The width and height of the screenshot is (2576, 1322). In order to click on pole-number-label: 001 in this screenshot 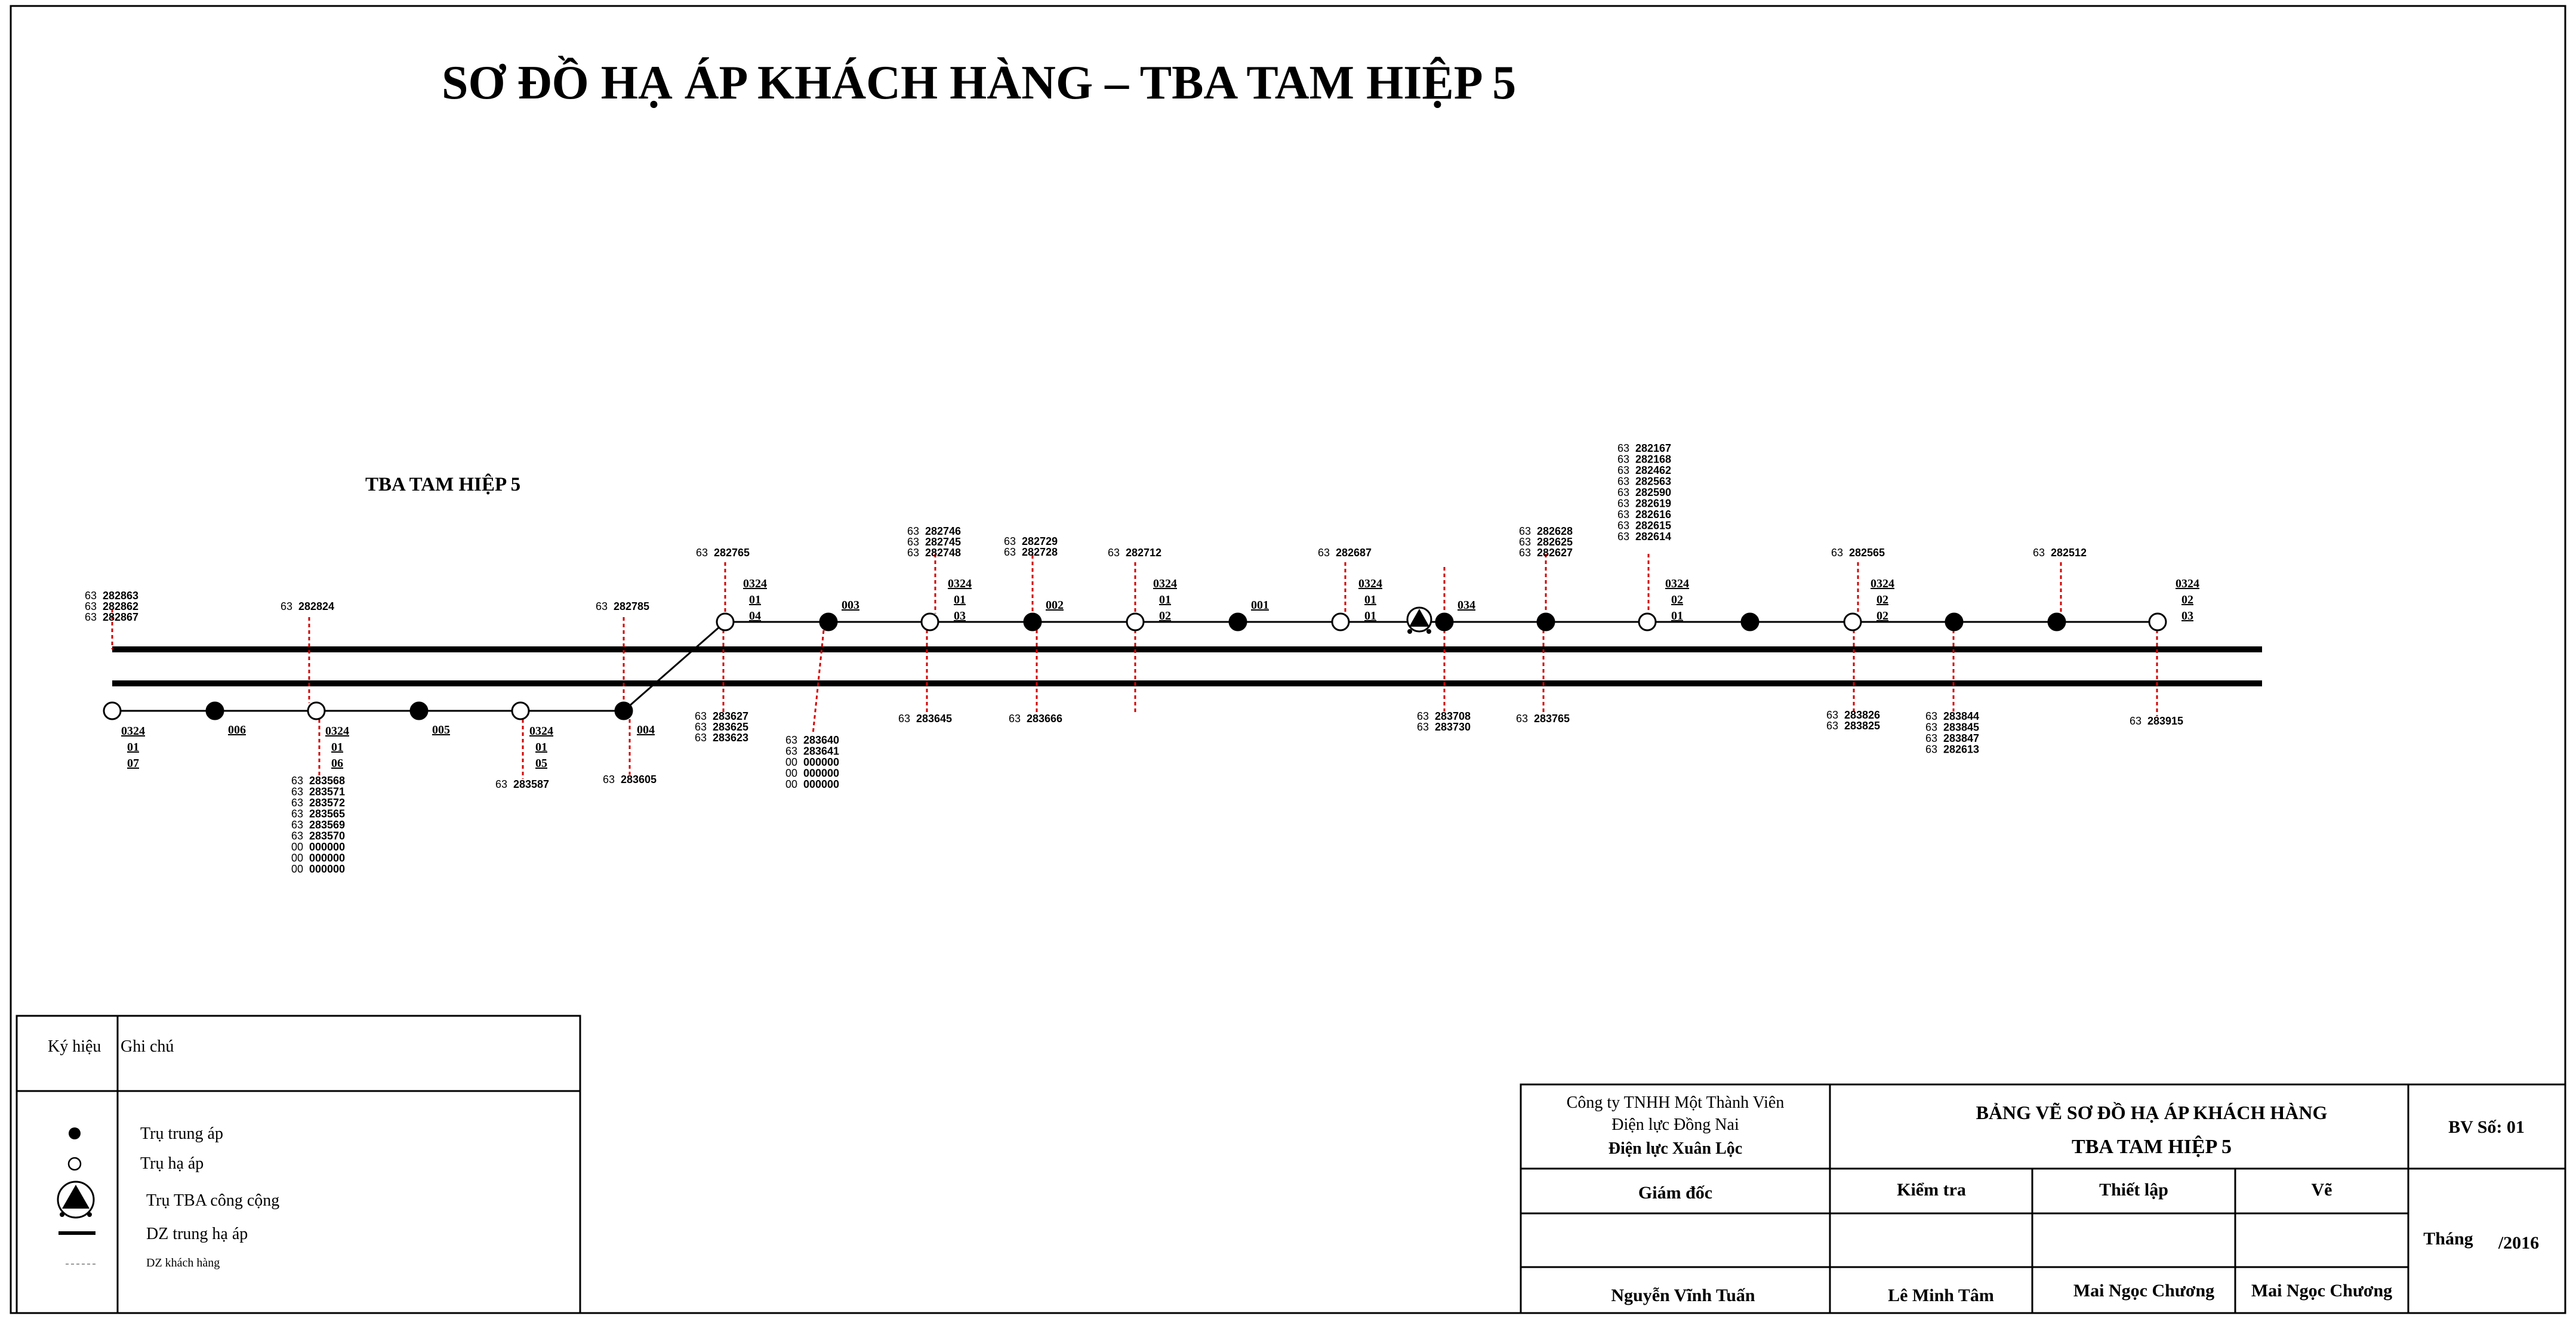, I will do `click(1260, 605)`.